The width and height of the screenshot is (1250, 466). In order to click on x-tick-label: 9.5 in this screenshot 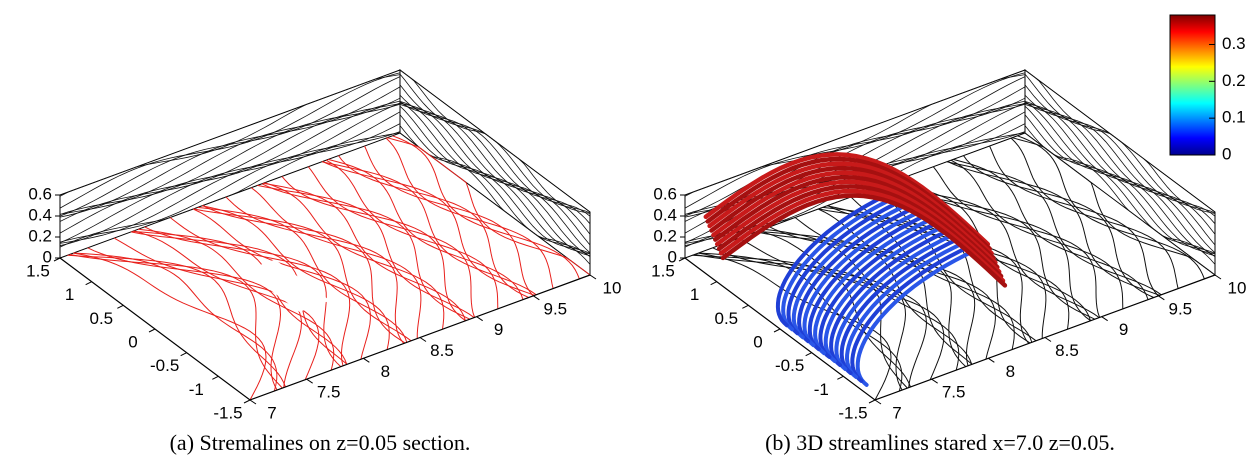, I will do `click(1181, 308)`.